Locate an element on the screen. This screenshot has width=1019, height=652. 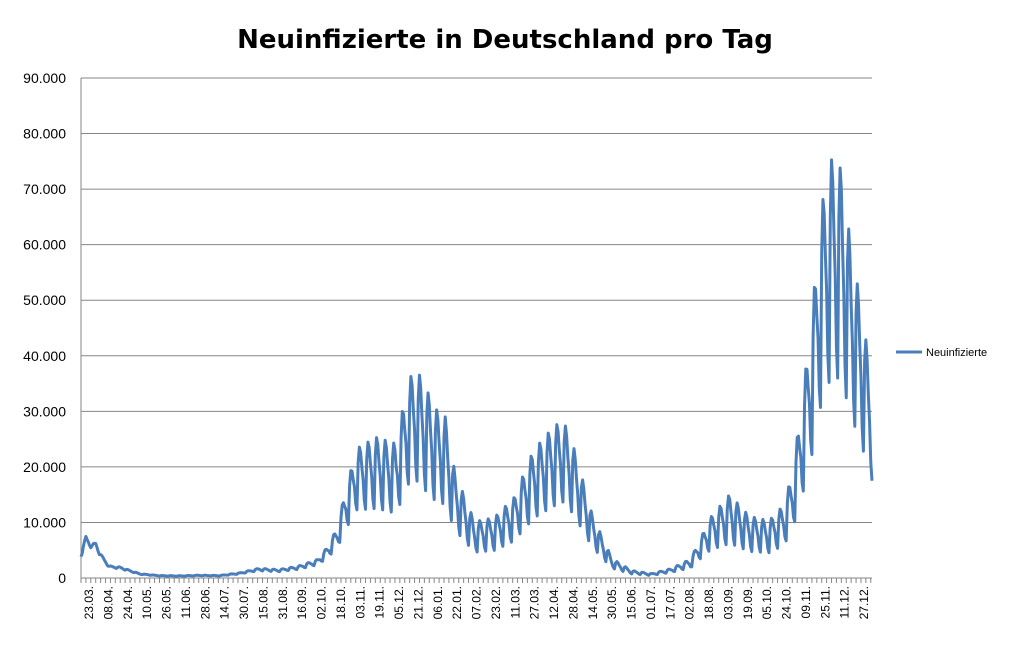
x-tick-label: 24.04. is located at coordinates (128, 602).